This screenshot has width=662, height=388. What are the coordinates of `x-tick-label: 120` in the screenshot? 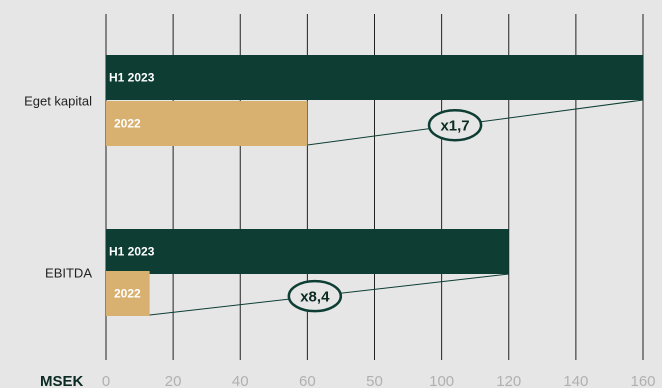 It's located at (508, 380).